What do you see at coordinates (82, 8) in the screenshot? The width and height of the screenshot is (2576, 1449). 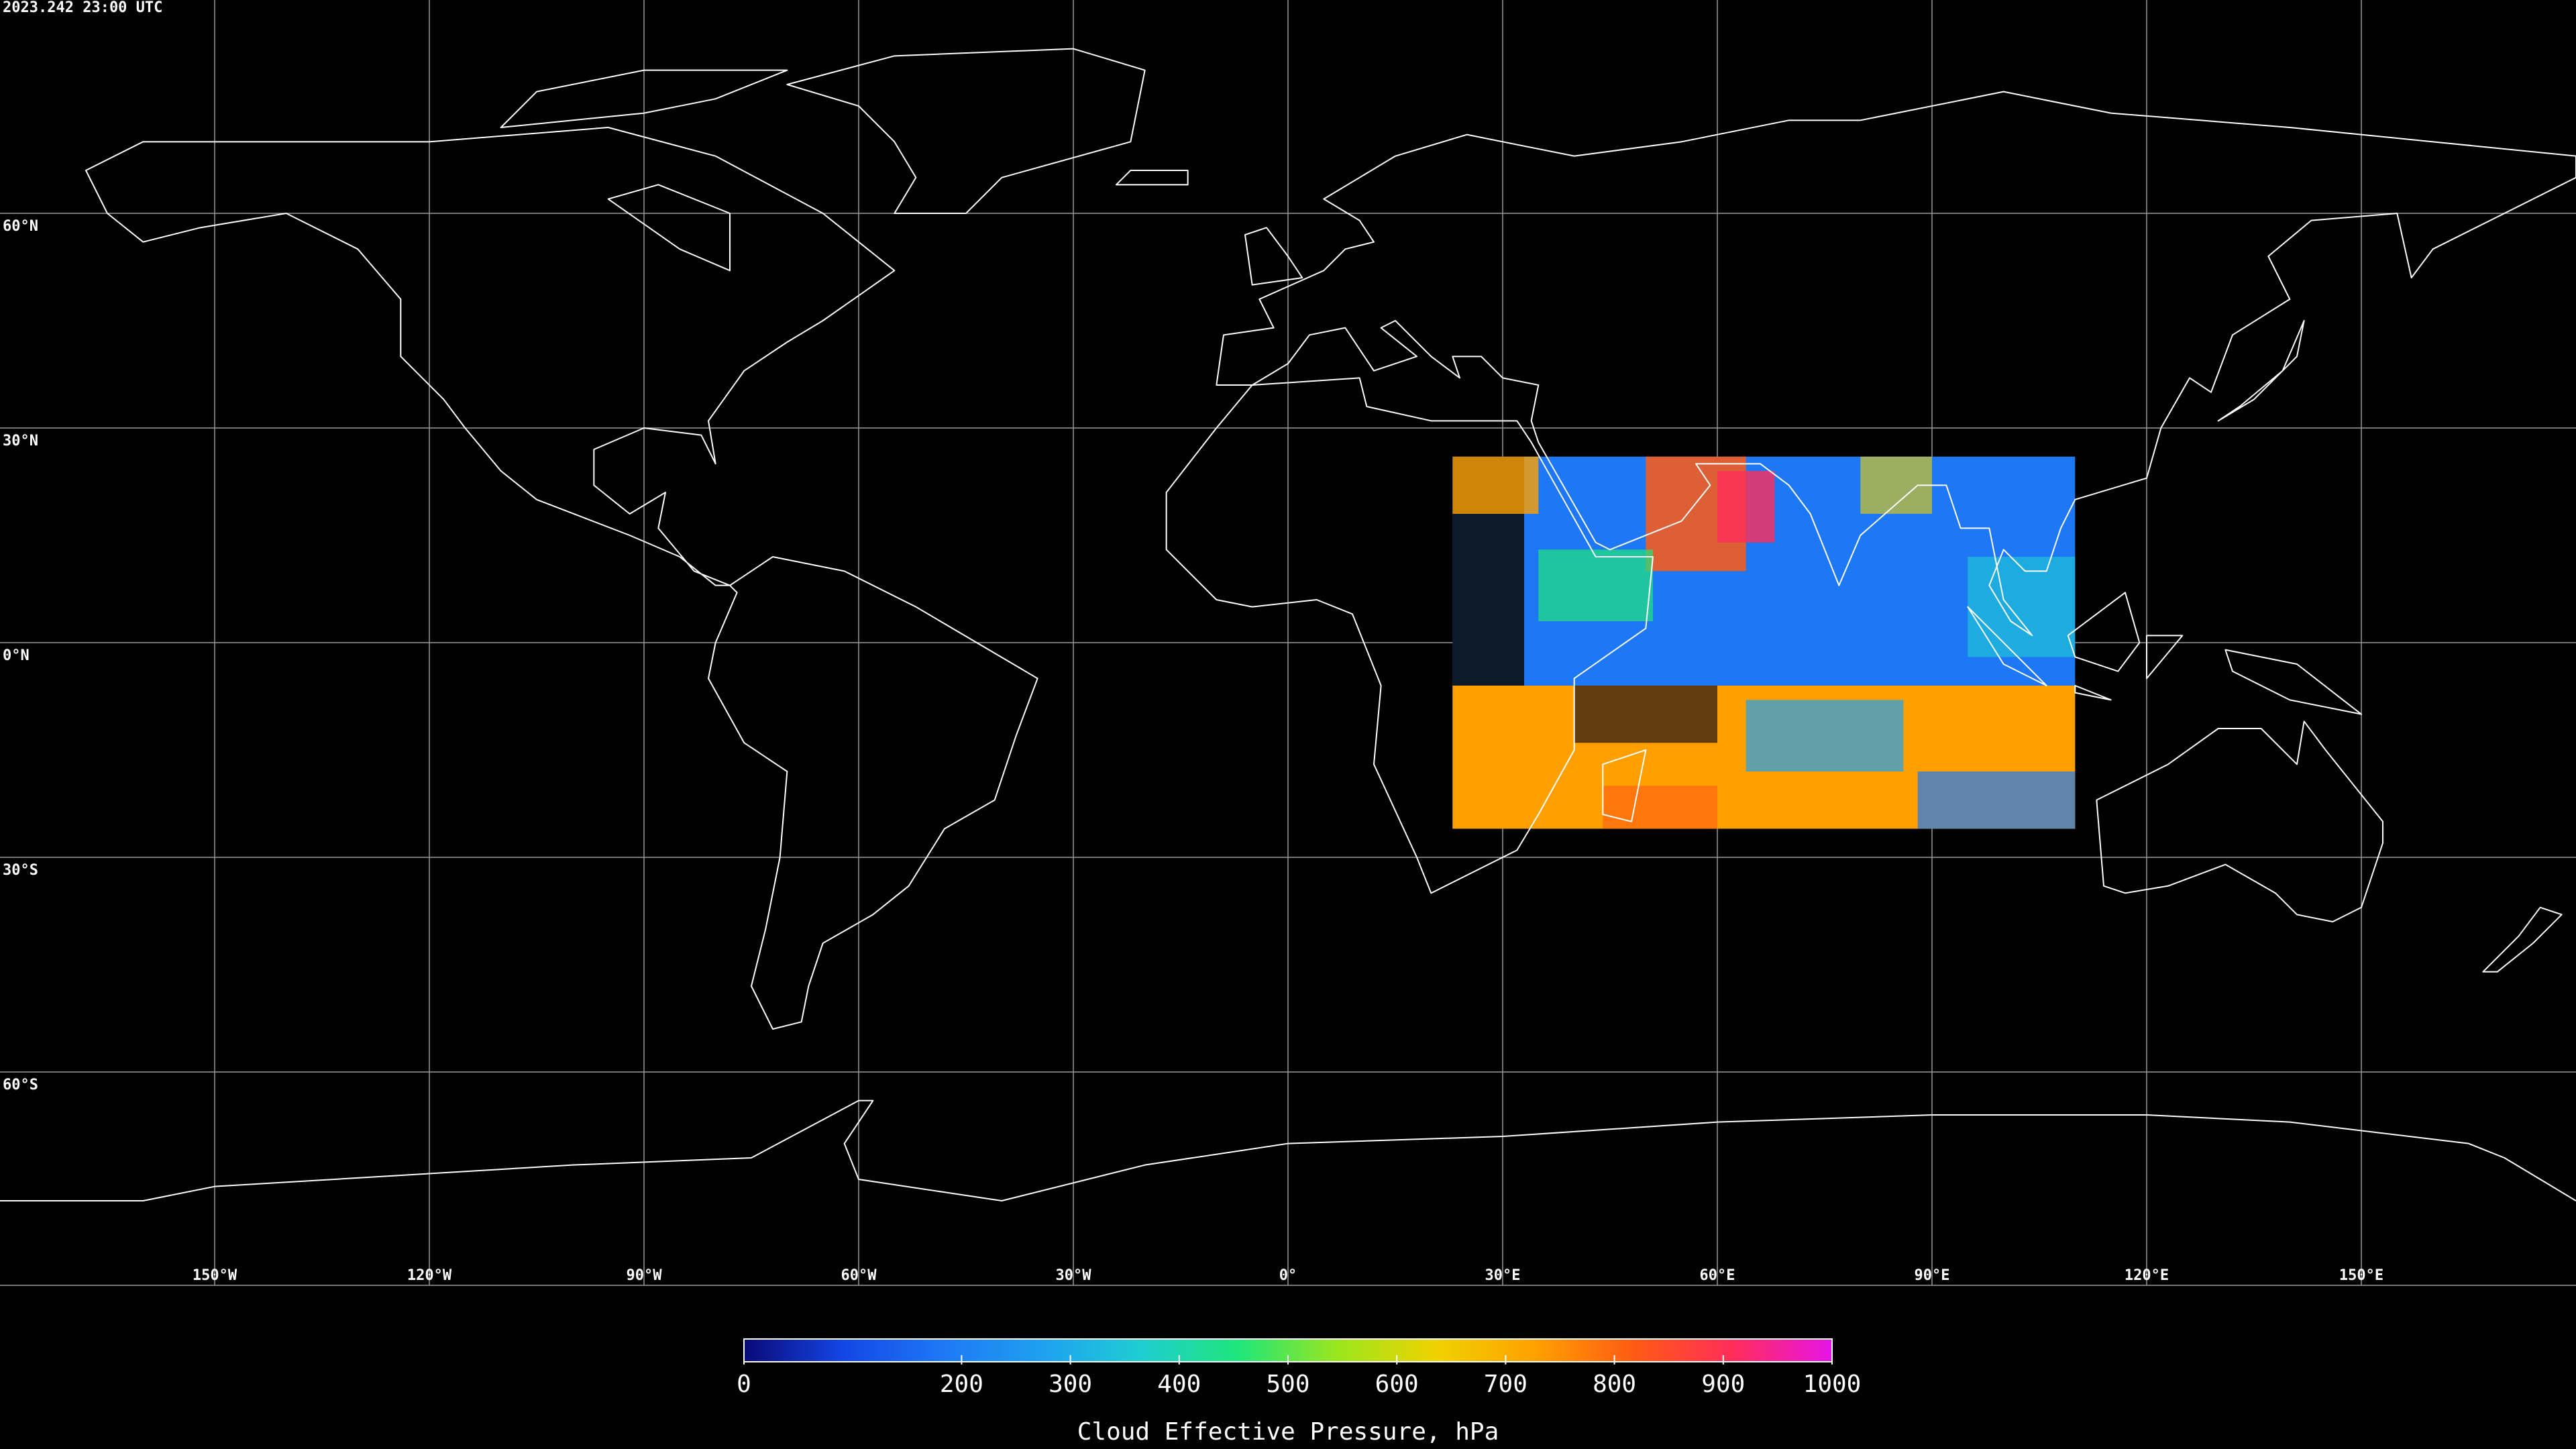 I see `timestamp: 2023.242 23:00 UTC` at bounding box center [82, 8].